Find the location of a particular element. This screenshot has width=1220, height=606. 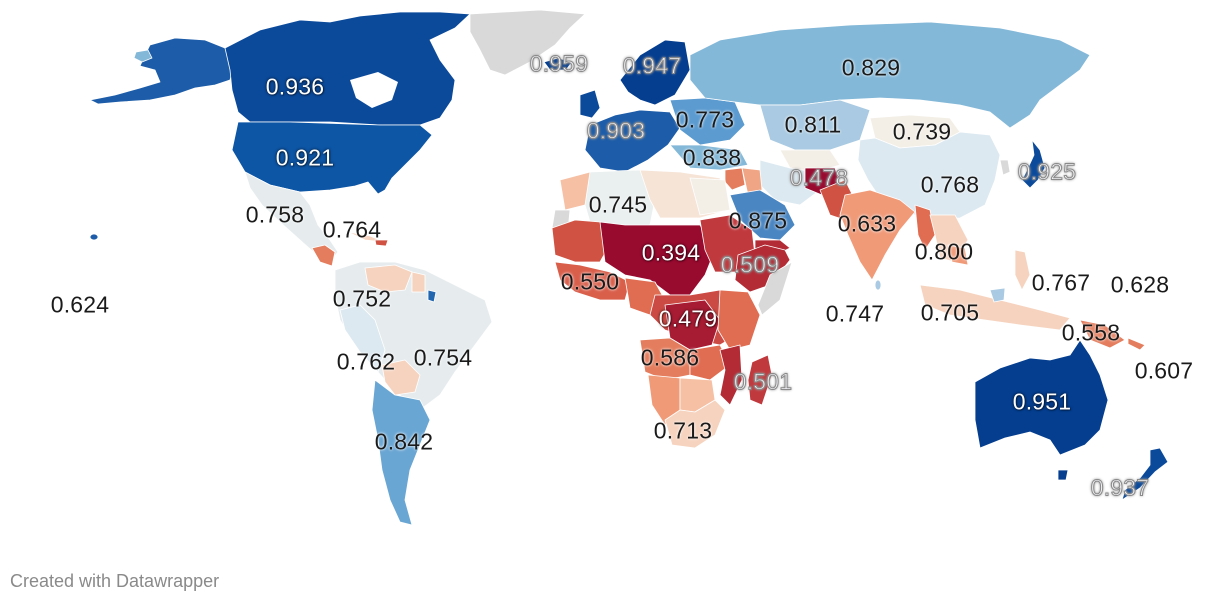

region-australia is located at coordinates (1041, 397).